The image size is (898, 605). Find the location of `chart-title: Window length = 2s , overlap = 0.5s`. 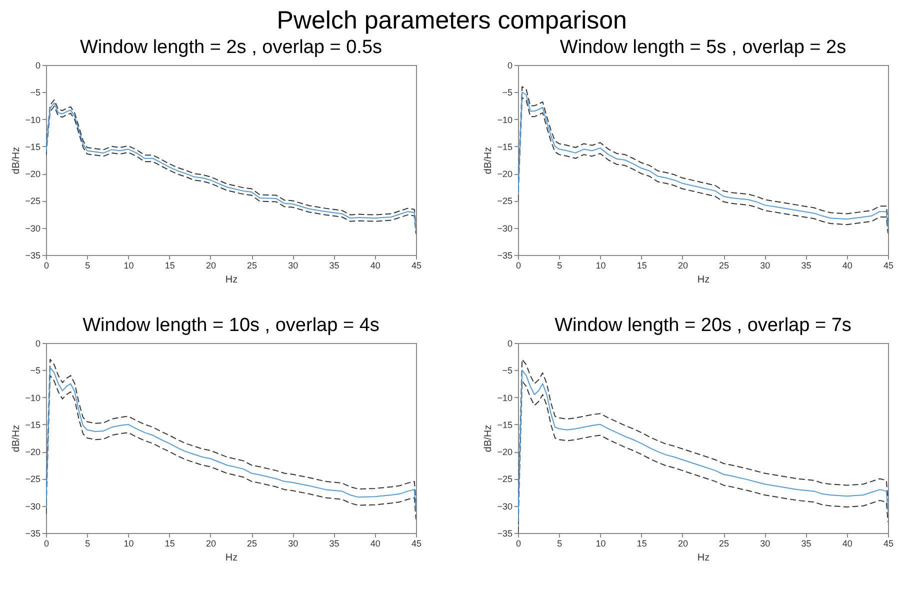

chart-title: Window length = 2s , overlap = 0.5s is located at coordinates (231, 47).